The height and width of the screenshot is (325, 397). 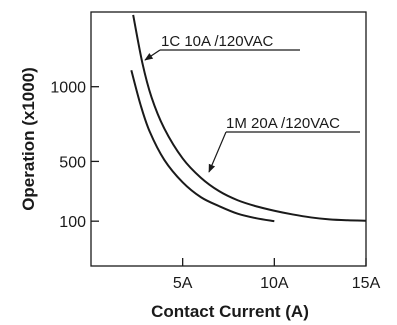 What do you see at coordinates (72, 162) in the screenshot?
I see `y-tick-label: 500` at bounding box center [72, 162].